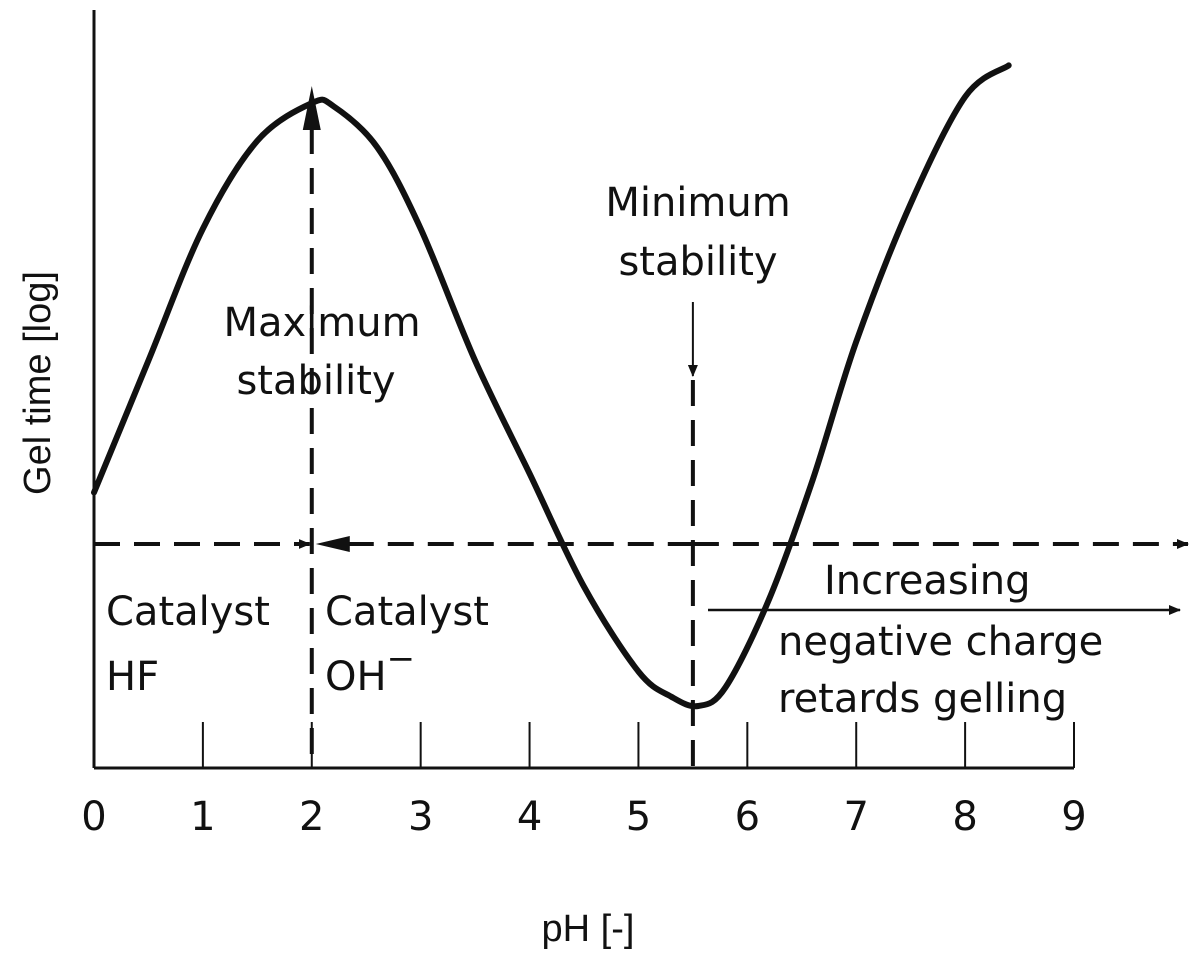 The height and width of the screenshot is (955, 1200). I want to click on left-arrowhead, so click(332, 544).